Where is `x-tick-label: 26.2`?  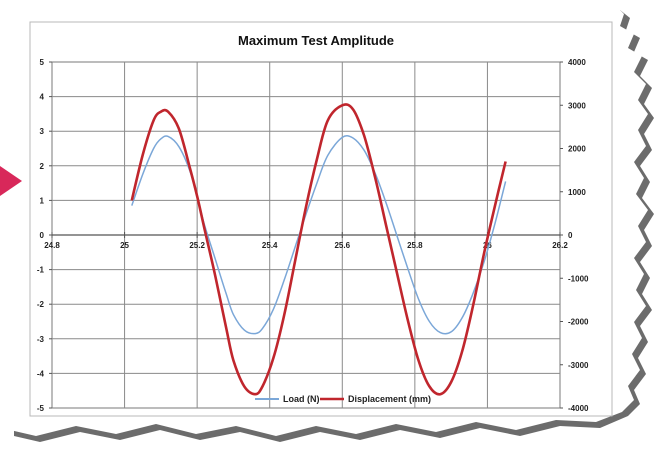 x-tick-label: 26.2 is located at coordinates (560, 245).